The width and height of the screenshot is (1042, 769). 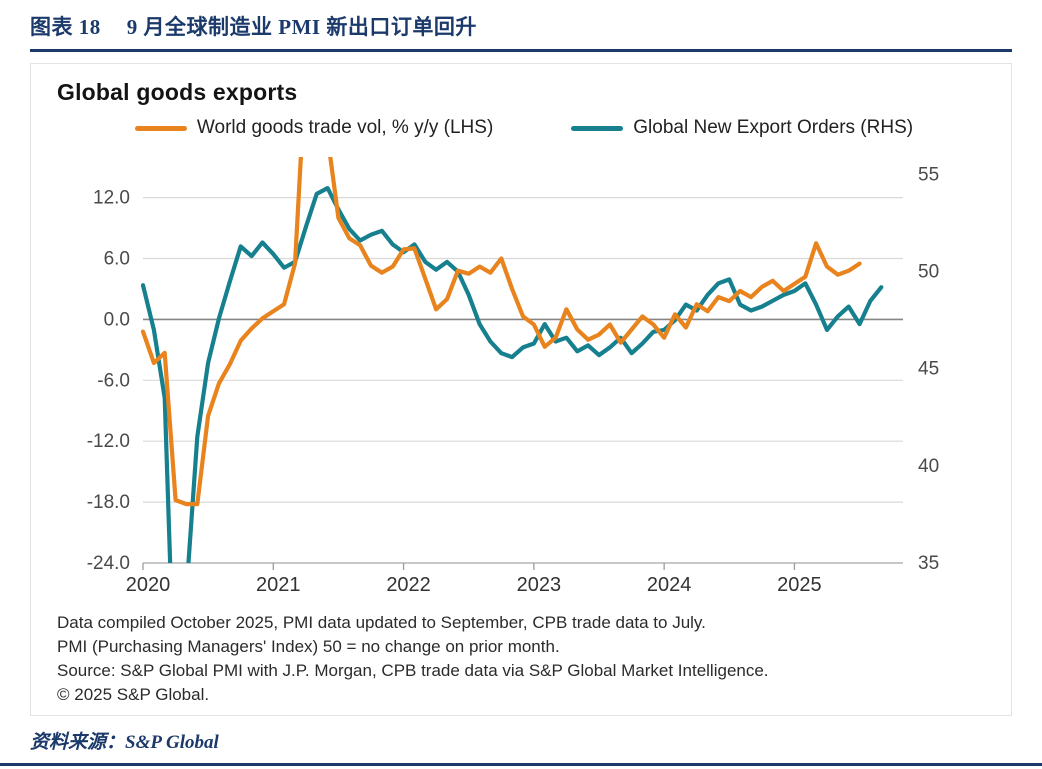 What do you see at coordinates (172, 742) in the screenshot?
I see `source-value: S&P Global` at bounding box center [172, 742].